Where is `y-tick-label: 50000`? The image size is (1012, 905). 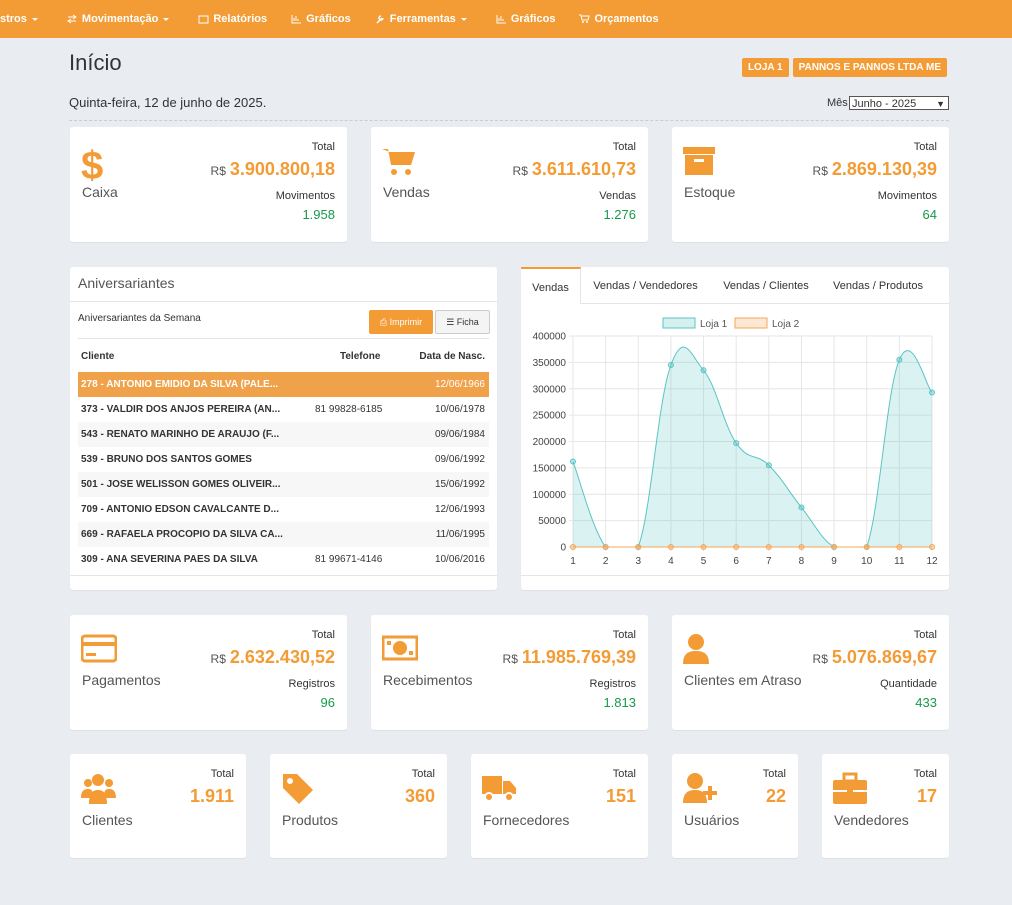
y-tick-label: 50000 is located at coordinates (552, 521).